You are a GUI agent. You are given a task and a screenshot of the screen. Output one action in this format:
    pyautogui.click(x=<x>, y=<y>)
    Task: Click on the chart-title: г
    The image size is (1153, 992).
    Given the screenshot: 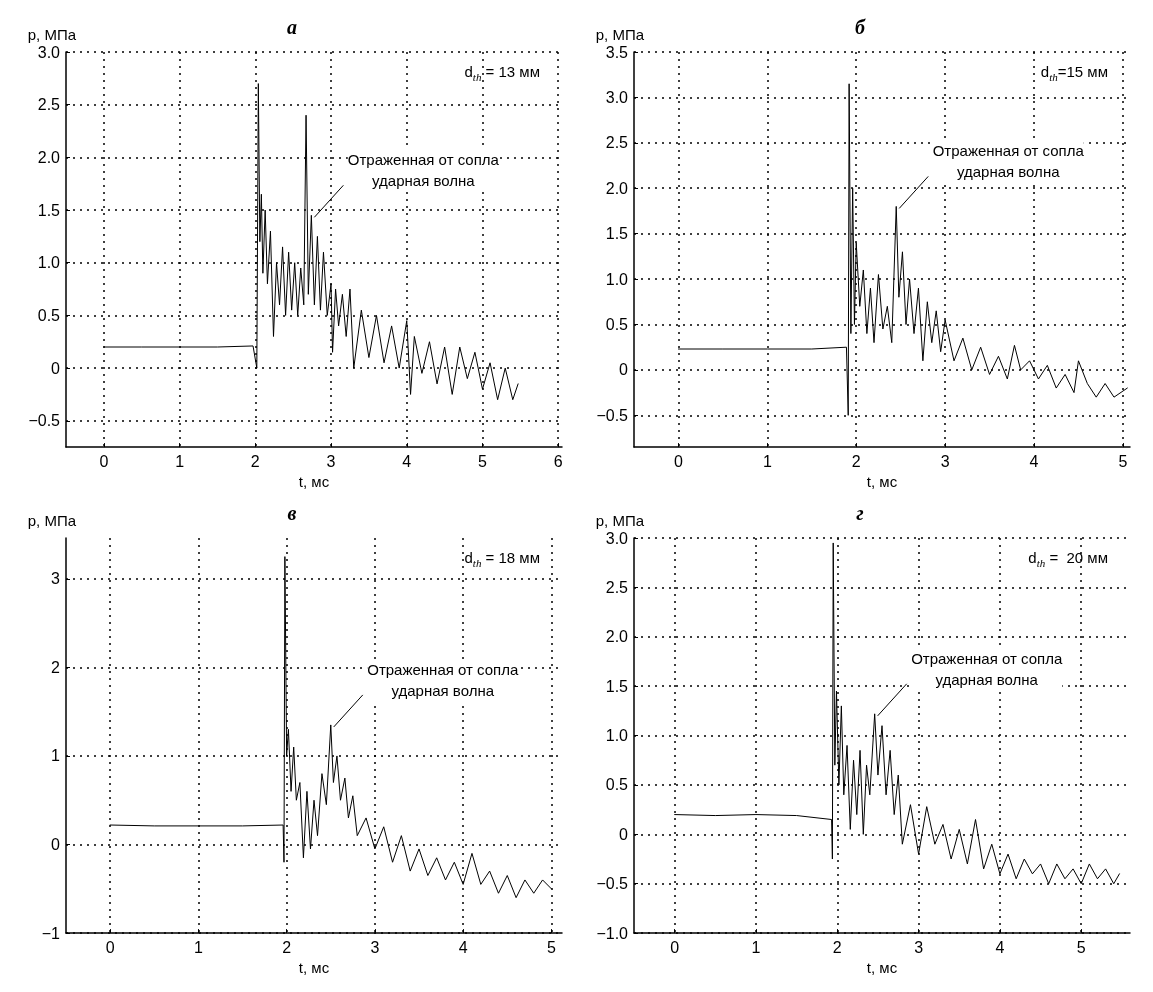 What is the action you would take?
    pyautogui.click(x=860, y=513)
    